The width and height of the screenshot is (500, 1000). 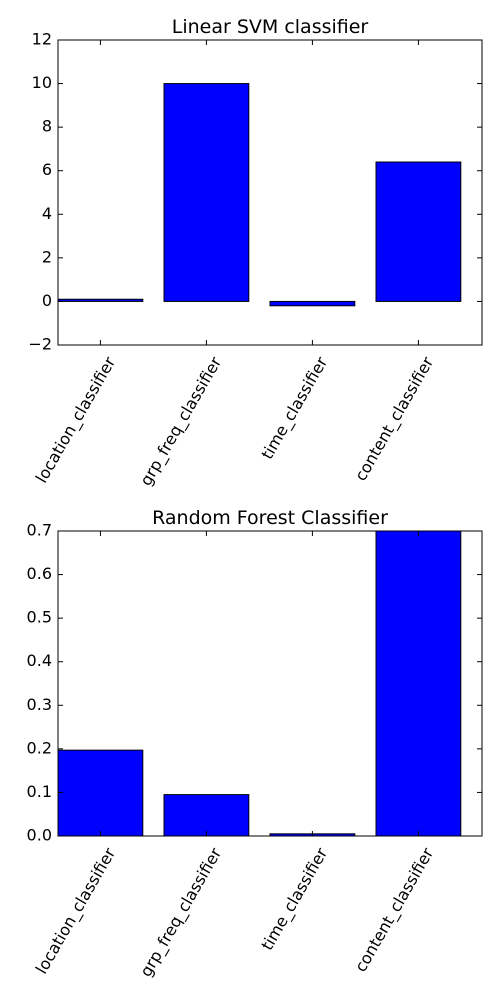 What do you see at coordinates (39, 573) in the screenshot?
I see `y-tick-label: 0.6` at bounding box center [39, 573].